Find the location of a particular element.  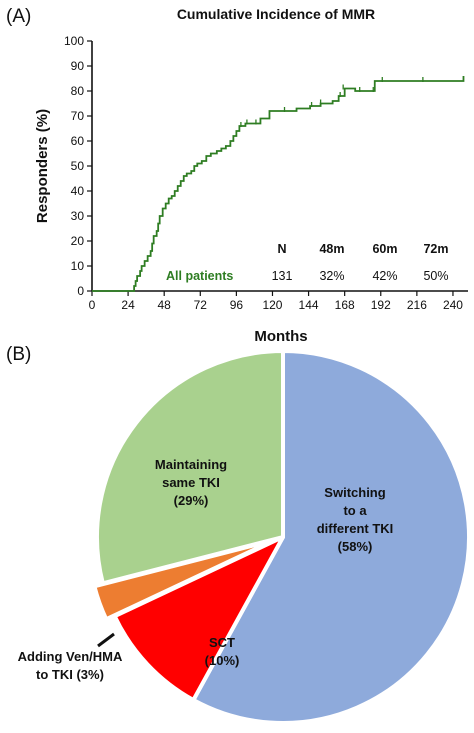

x-tick-label: 96 is located at coordinates (237, 305).